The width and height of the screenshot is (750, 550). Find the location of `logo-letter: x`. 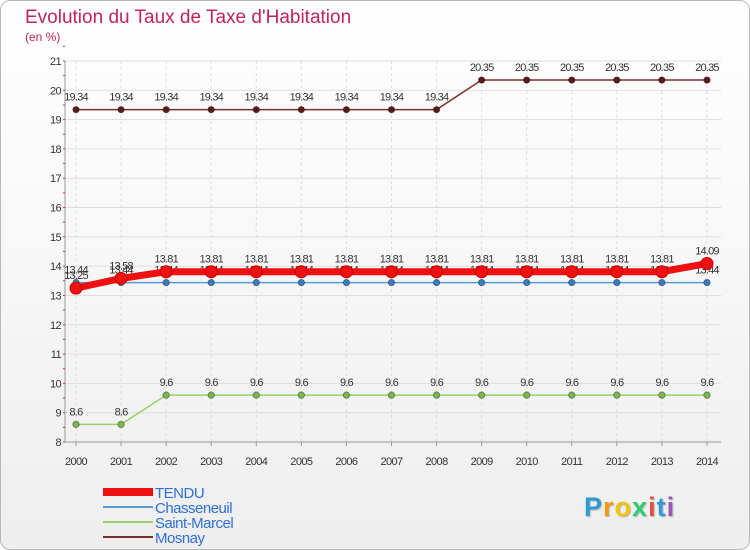

logo-letter: x is located at coordinates (640, 507).